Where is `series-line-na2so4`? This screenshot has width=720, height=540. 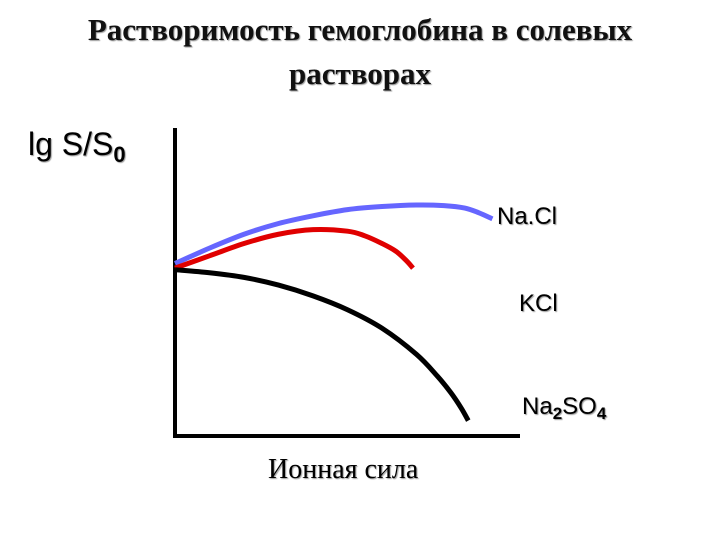
series-line-na2so4 is located at coordinates (322, 344).